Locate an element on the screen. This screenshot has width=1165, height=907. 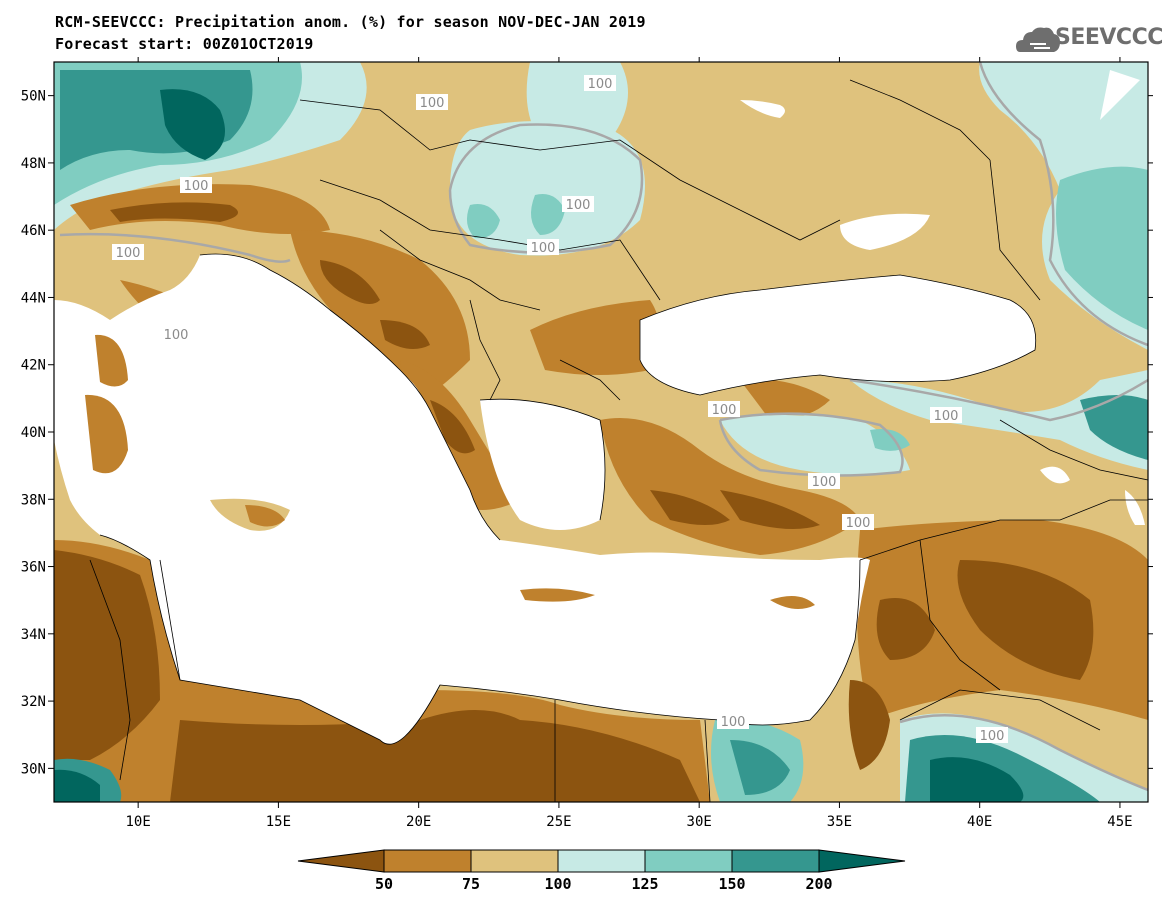
y-tick-label: 48N is located at coordinates (33, 164).